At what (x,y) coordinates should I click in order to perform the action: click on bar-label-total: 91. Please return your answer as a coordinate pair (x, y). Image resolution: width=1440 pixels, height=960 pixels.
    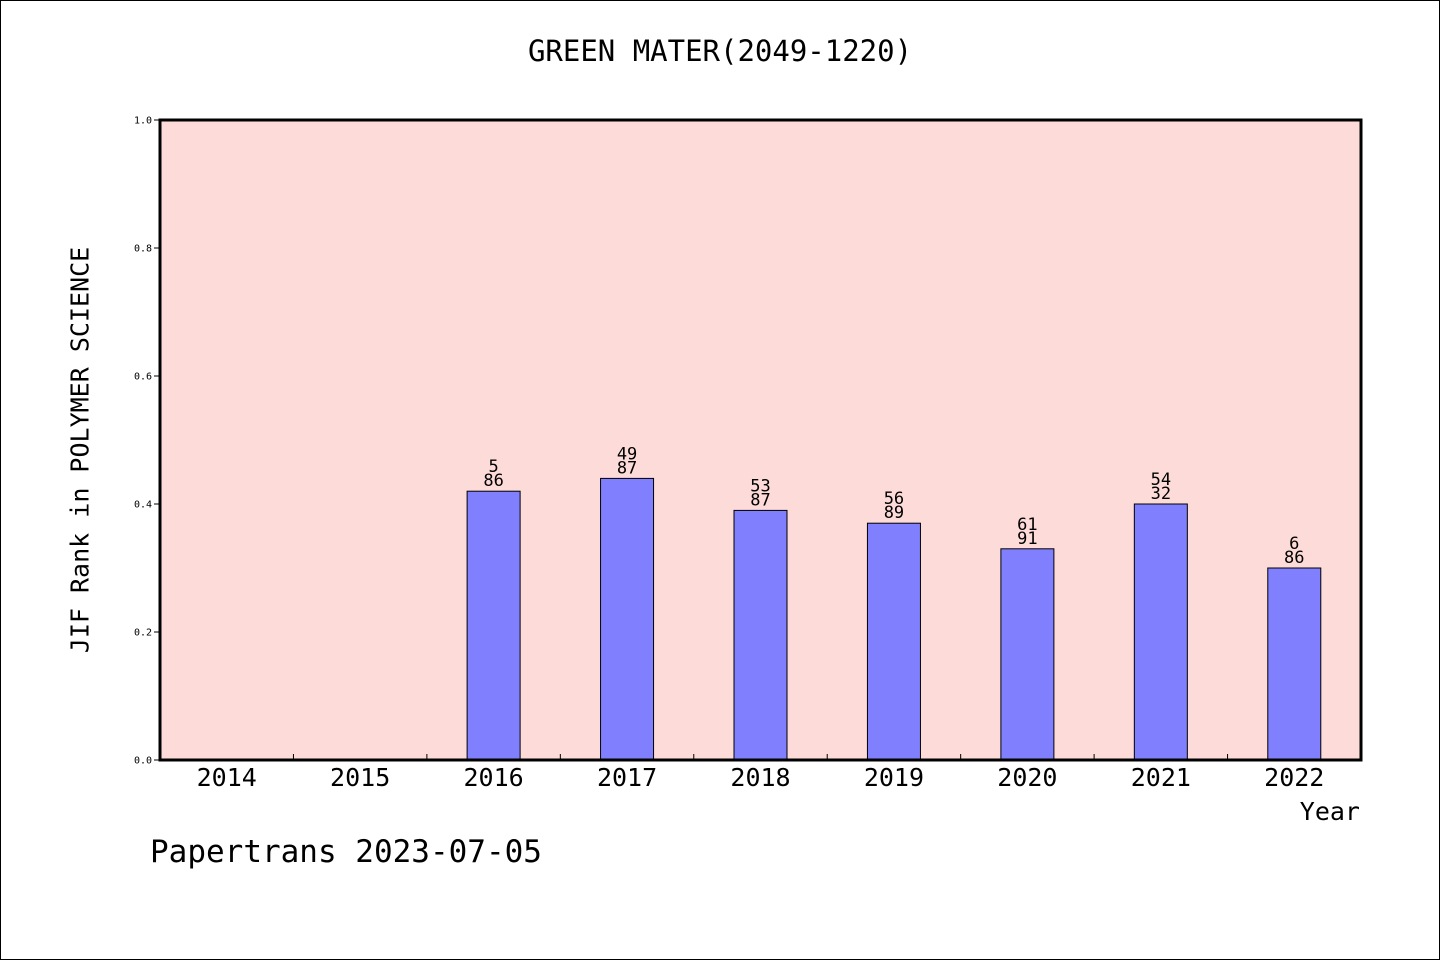
    Looking at the image, I should click on (1027, 539).